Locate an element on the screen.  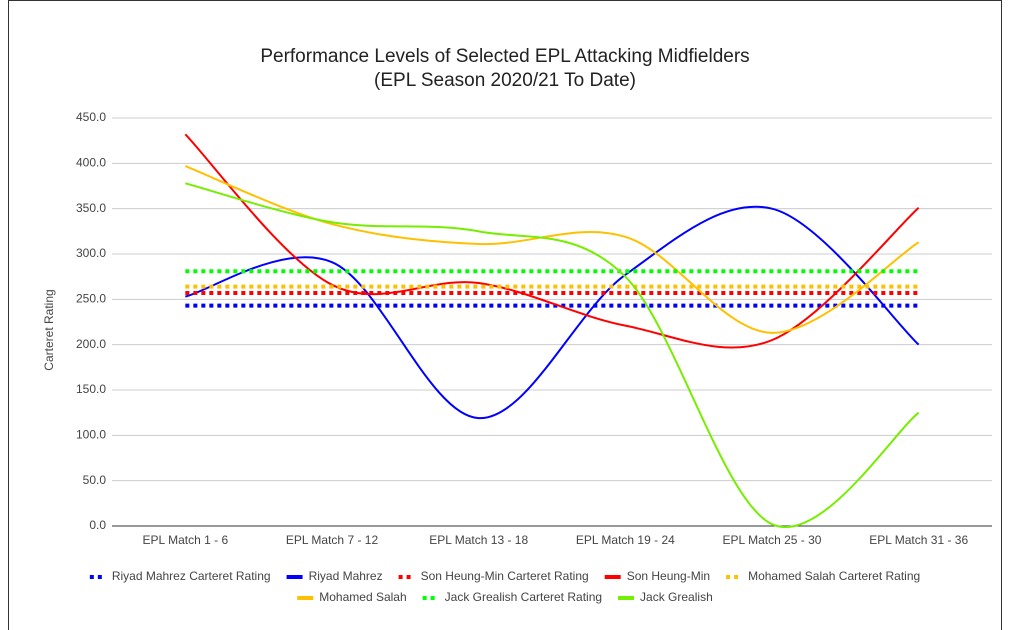
x-tick-label: EPL Match 25 - 30 is located at coordinates (772, 540).